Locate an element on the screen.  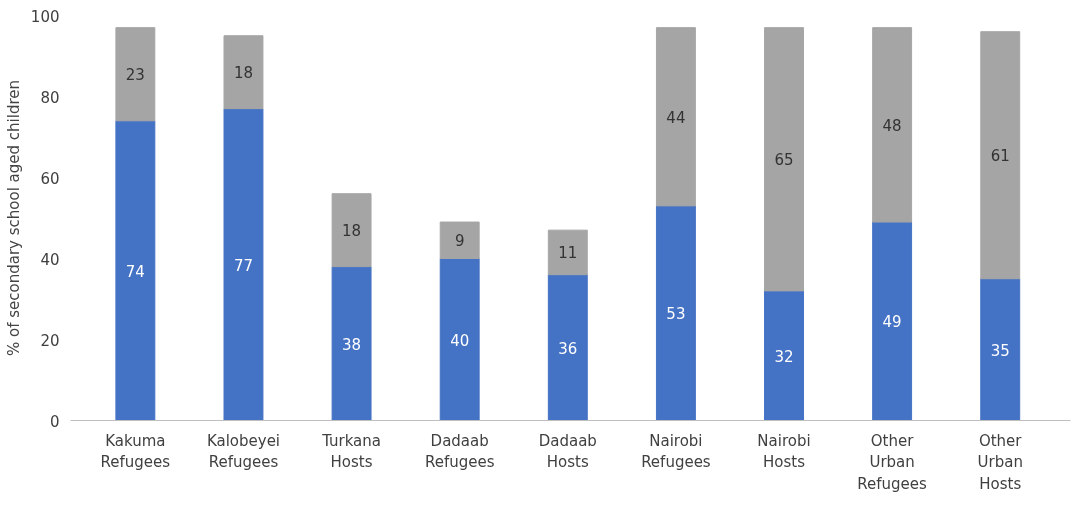
data-label: 65 is located at coordinates (784, 160).